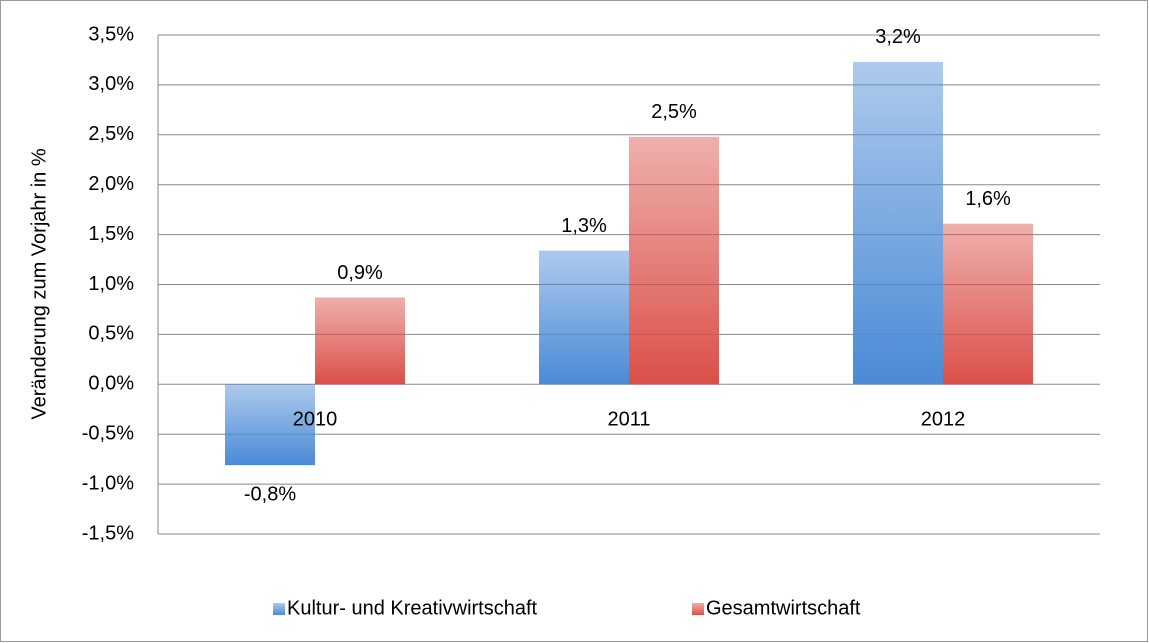 The height and width of the screenshot is (643, 1149). Describe the element at coordinates (584, 226) in the screenshot. I see `value-label: 1,3%` at that location.